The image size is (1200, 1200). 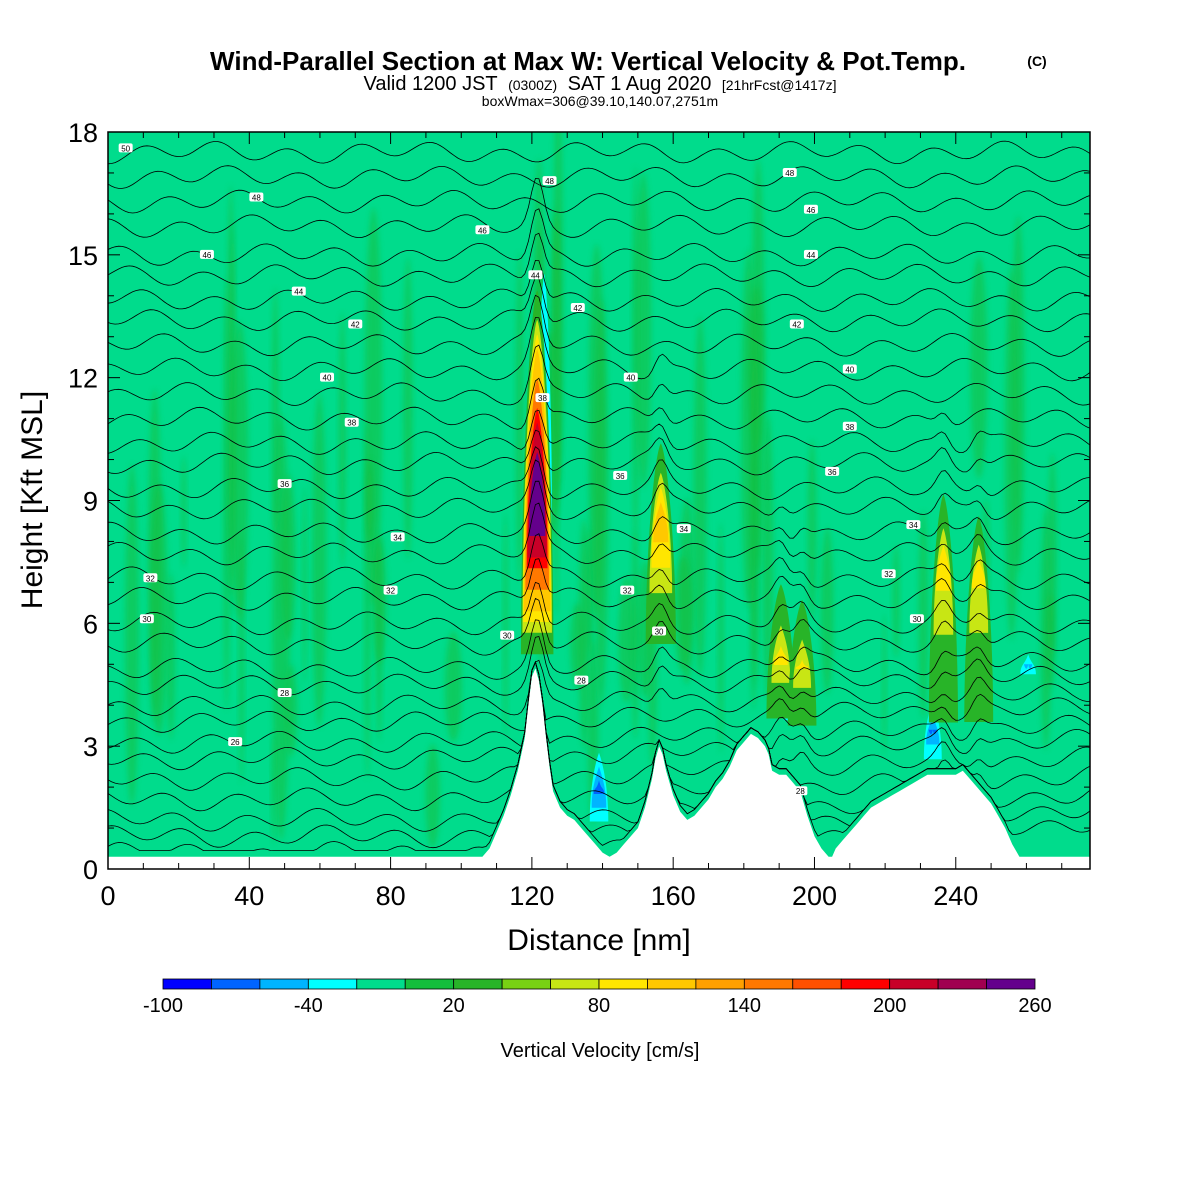 I want to click on contour-label: 42, so click(x=577, y=308).